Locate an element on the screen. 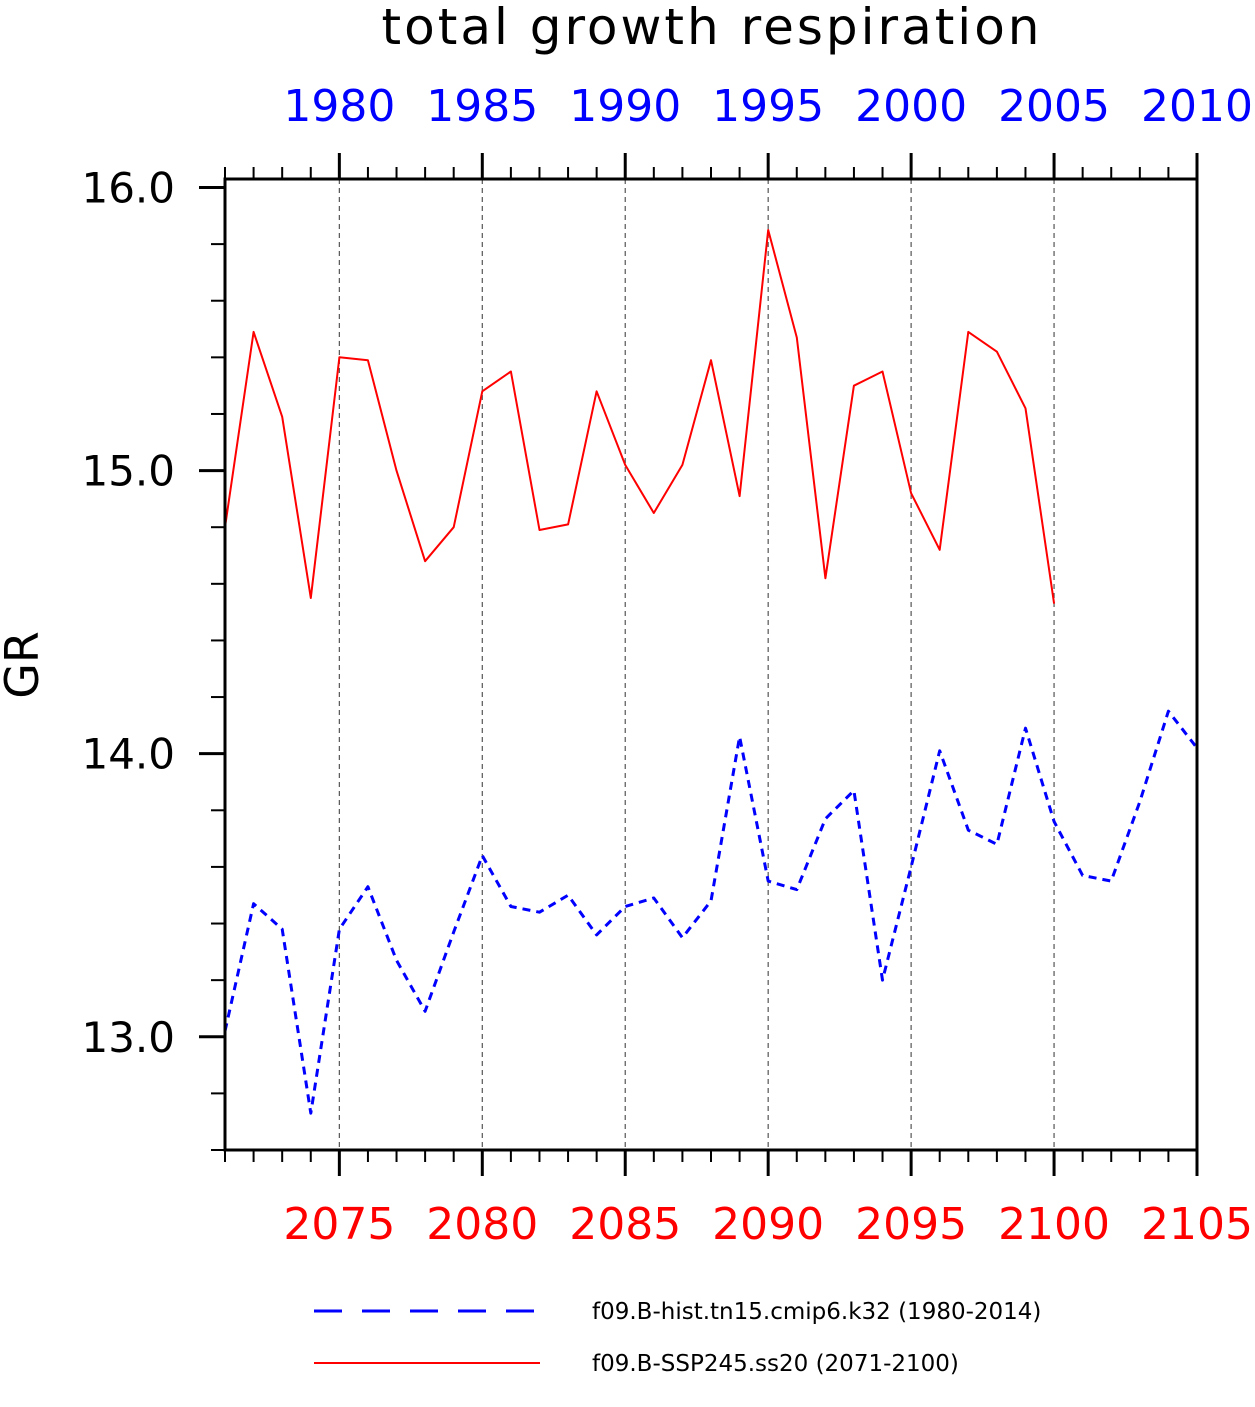 Image resolution: width=1255 pixels, height=1407 pixels. legend-label-future: f09.B-SSP245.ss20 (2071-2100) is located at coordinates (775, 1364).